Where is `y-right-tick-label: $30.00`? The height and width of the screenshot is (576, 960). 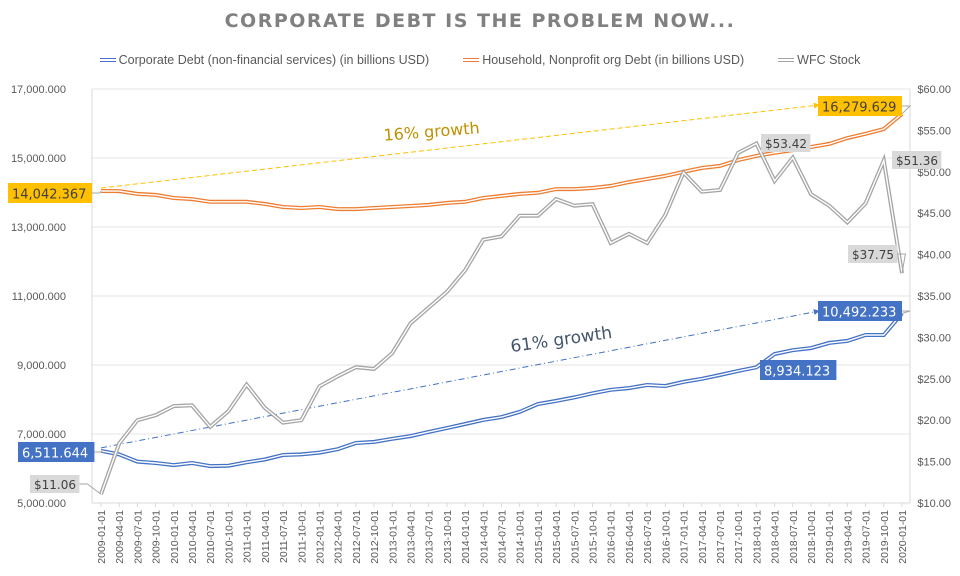
y-right-tick-label: $30.00 is located at coordinates (934, 338).